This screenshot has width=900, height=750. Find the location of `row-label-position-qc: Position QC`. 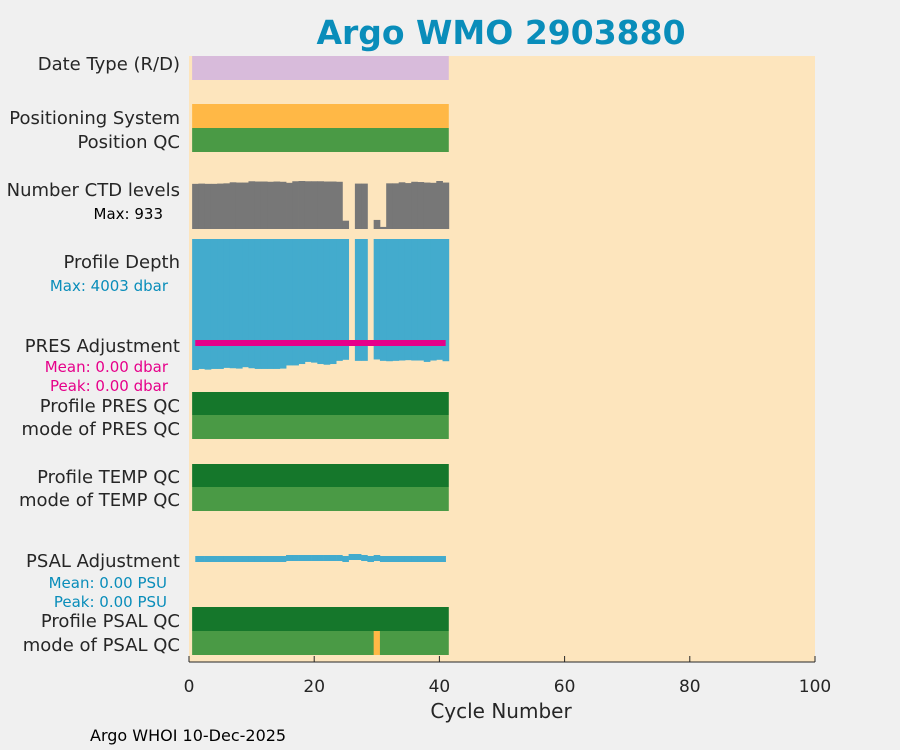

row-label-position-qc: Position QC is located at coordinates (128, 142).